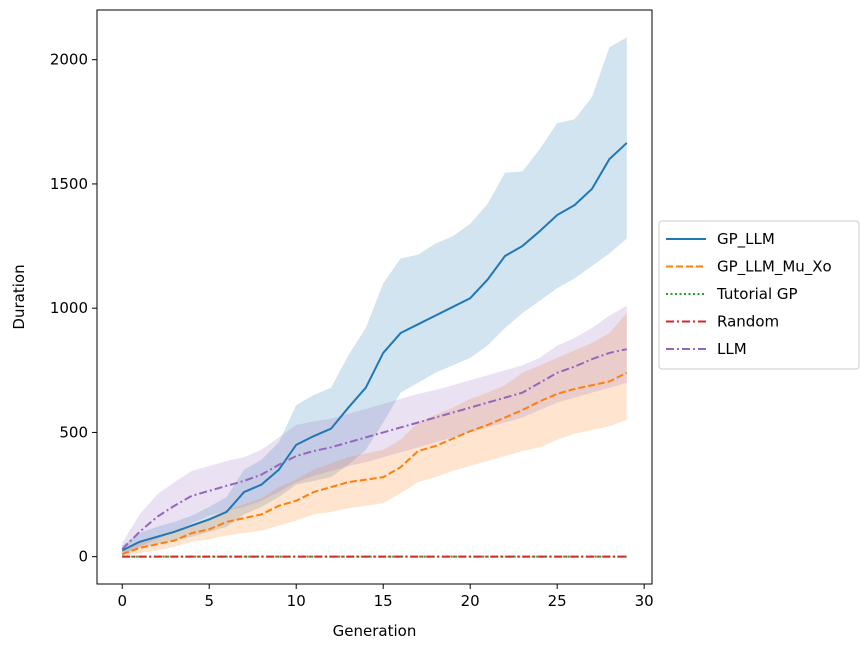 This screenshot has height=645, width=861. Describe the element at coordinates (644, 601) in the screenshot. I see `x-tick-label: 30` at that location.